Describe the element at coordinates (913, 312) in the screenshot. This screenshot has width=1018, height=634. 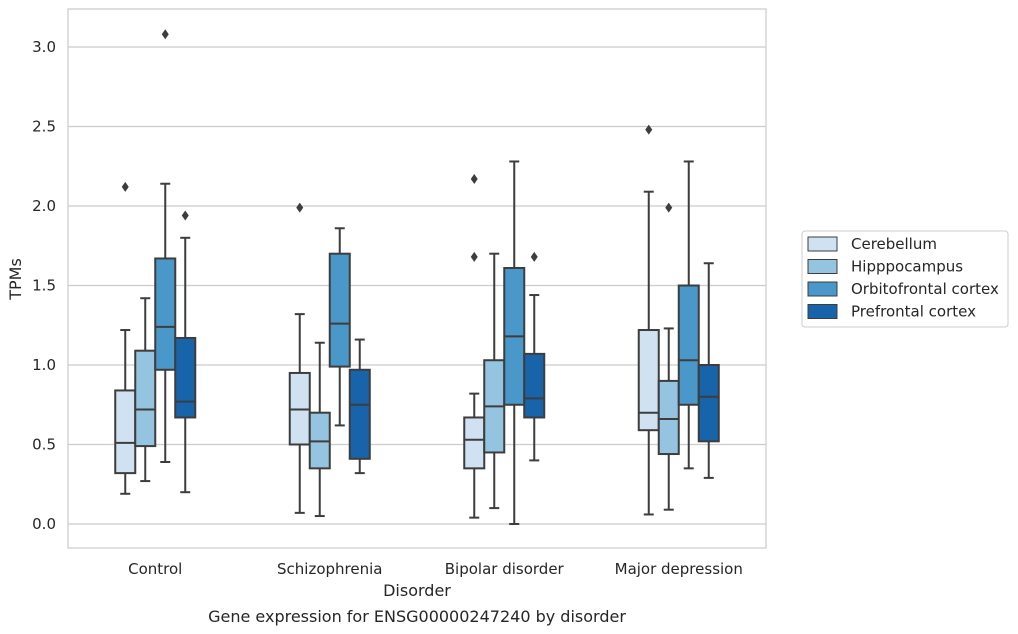
I see `legend-label: Prefrontal cortex` at that location.